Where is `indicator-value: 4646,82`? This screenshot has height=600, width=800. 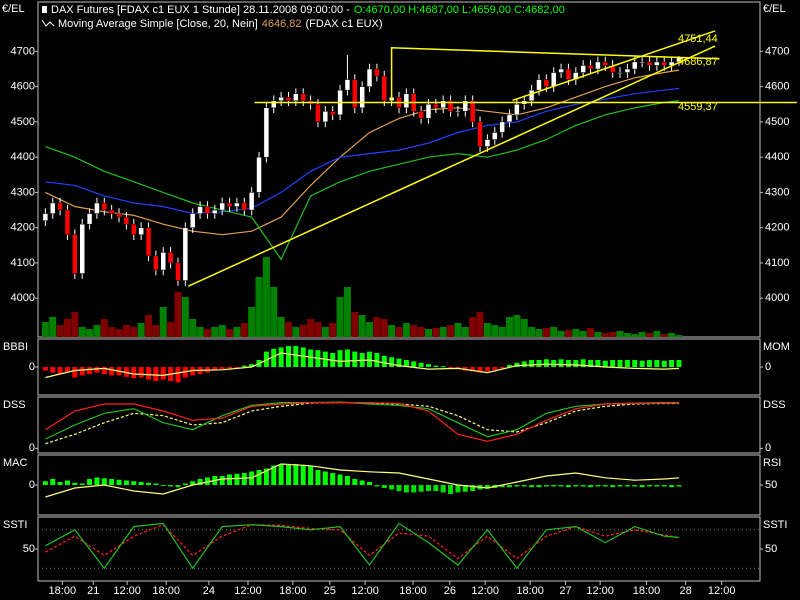 indicator-value: 4646,82 is located at coordinates (282, 24).